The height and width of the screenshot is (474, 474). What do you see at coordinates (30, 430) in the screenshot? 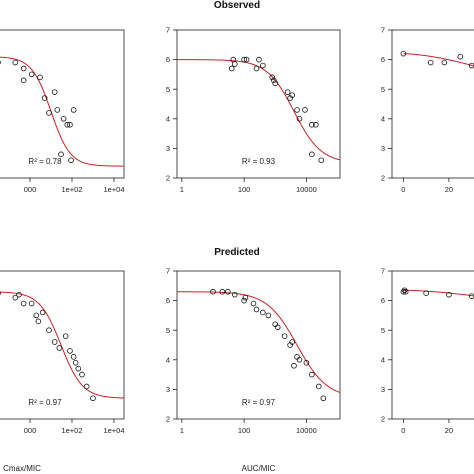
I see `x-tick-label: 000` at bounding box center [30, 430].